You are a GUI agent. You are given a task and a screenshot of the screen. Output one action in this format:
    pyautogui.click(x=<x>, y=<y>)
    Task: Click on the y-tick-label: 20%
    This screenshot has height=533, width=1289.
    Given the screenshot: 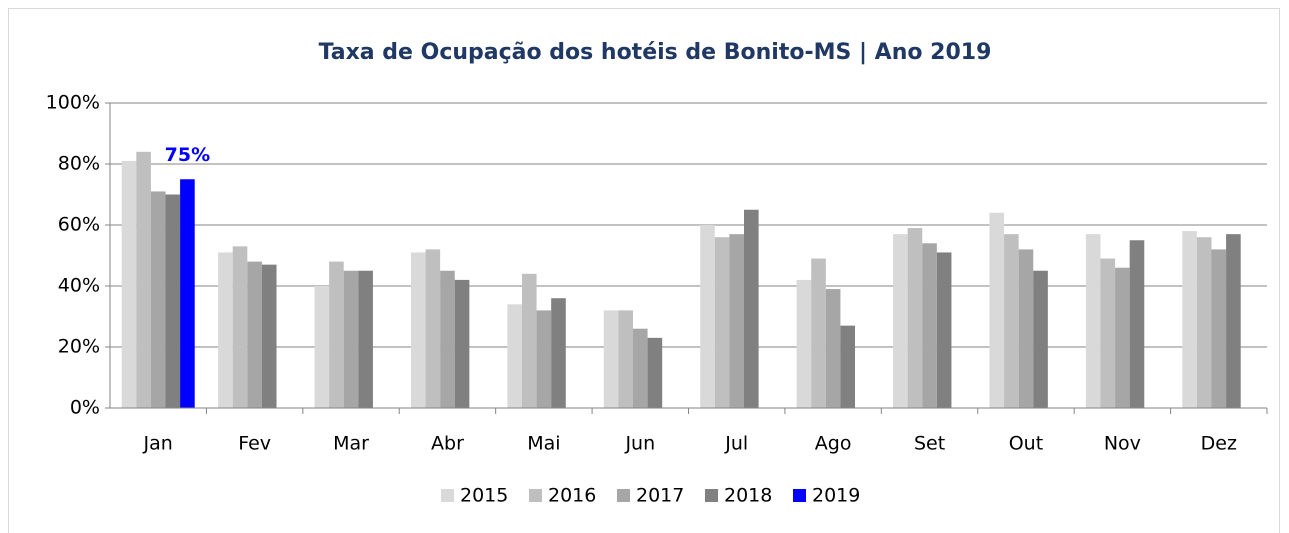 What is the action you would take?
    pyautogui.click(x=79, y=347)
    